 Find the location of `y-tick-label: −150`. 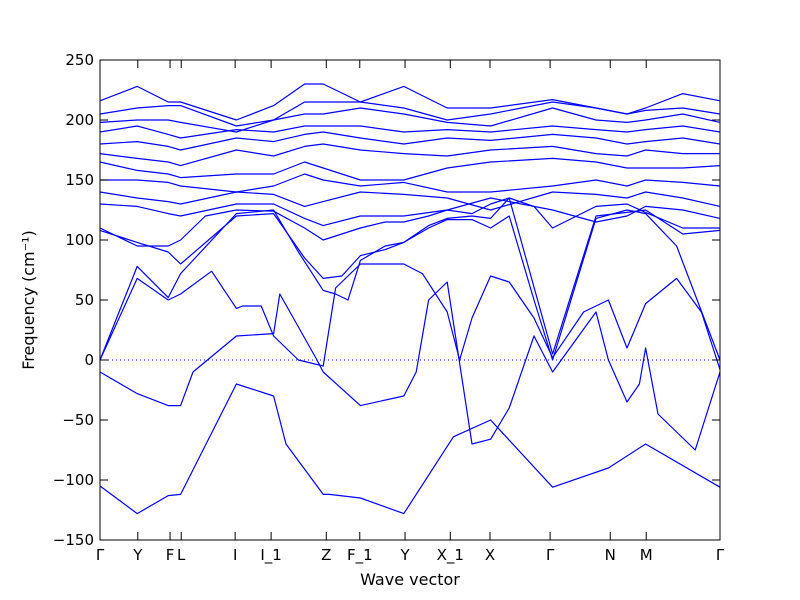

y-tick-label: −150 is located at coordinates (73, 540).